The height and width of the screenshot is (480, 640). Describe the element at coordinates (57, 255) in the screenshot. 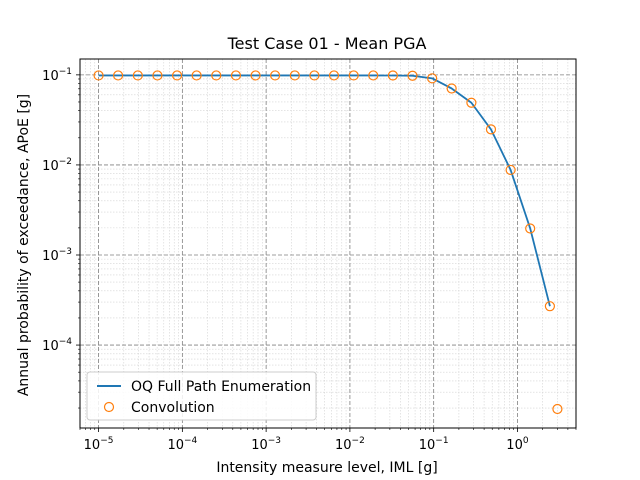

I see `y-tick-label: 10⁻³` at that location.